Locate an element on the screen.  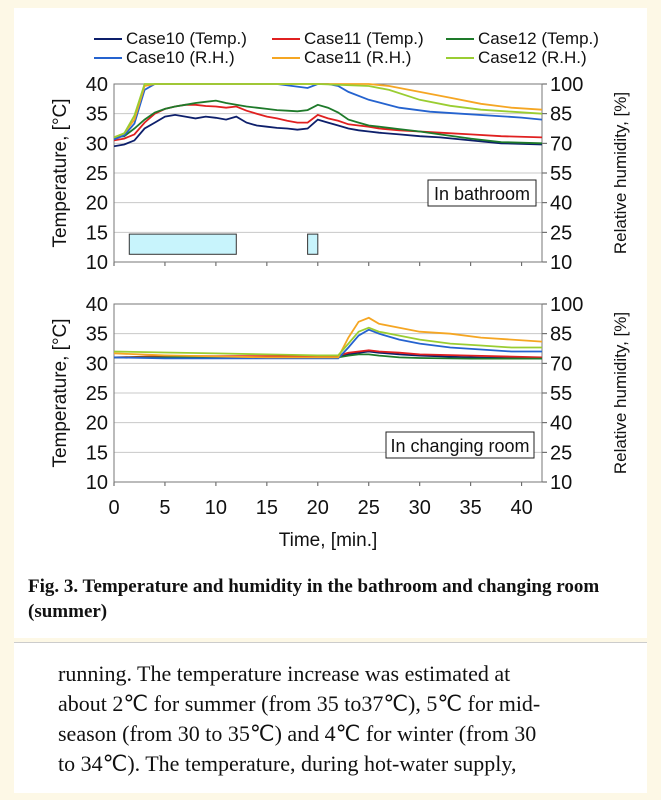
x-tick-label: 35 is located at coordinates (471, 508).